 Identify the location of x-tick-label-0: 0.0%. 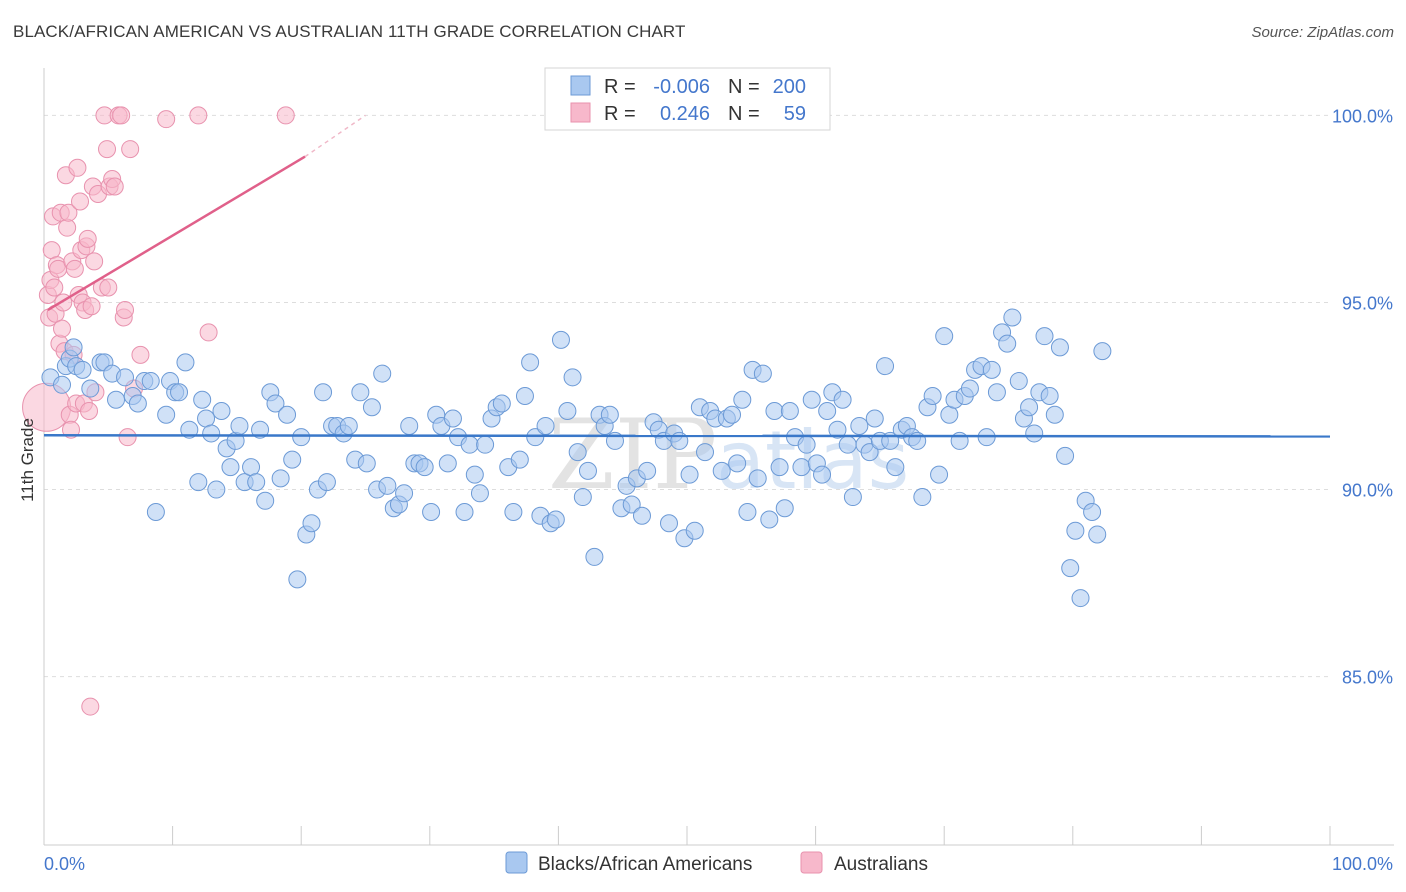
(64, 864).